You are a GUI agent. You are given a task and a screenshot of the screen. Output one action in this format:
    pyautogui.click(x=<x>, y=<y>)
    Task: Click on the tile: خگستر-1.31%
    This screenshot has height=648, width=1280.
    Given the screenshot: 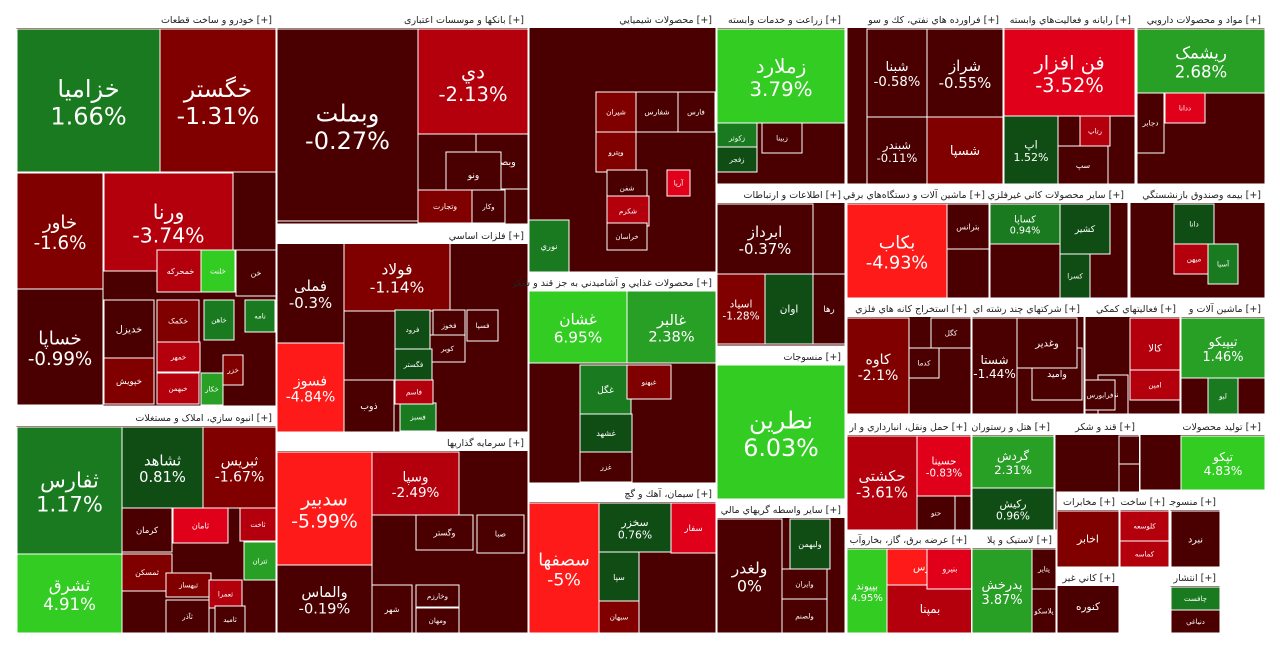 What is the action you would take?
    pyautogui.click(x=217, y=100)
    